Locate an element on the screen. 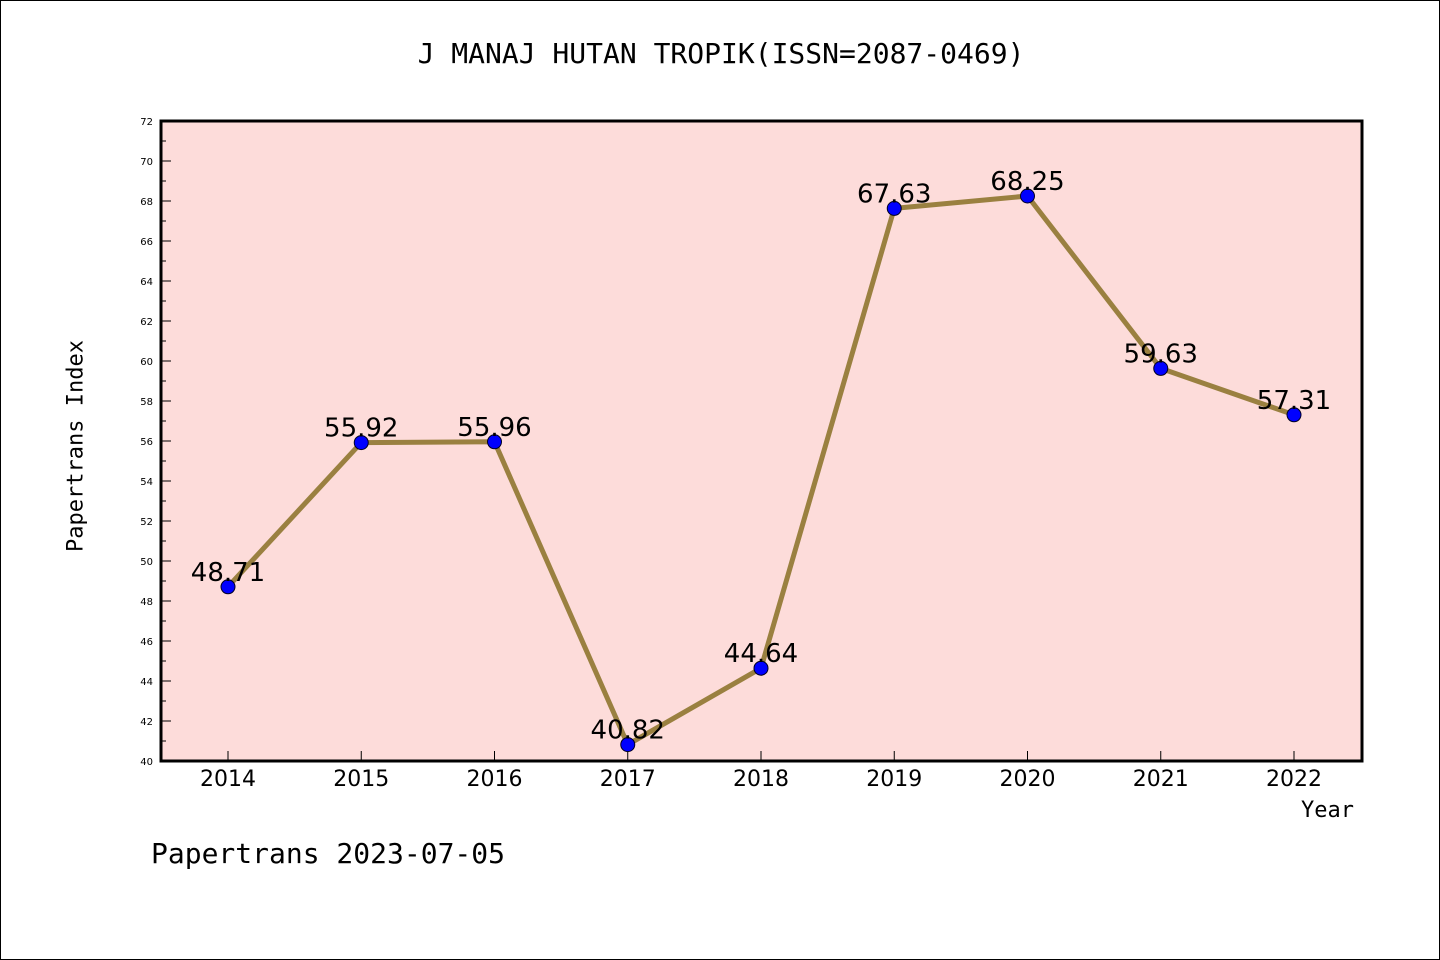 The image size is (1440, 960). data-label: 55.92 is located at coordinates (361, 429).